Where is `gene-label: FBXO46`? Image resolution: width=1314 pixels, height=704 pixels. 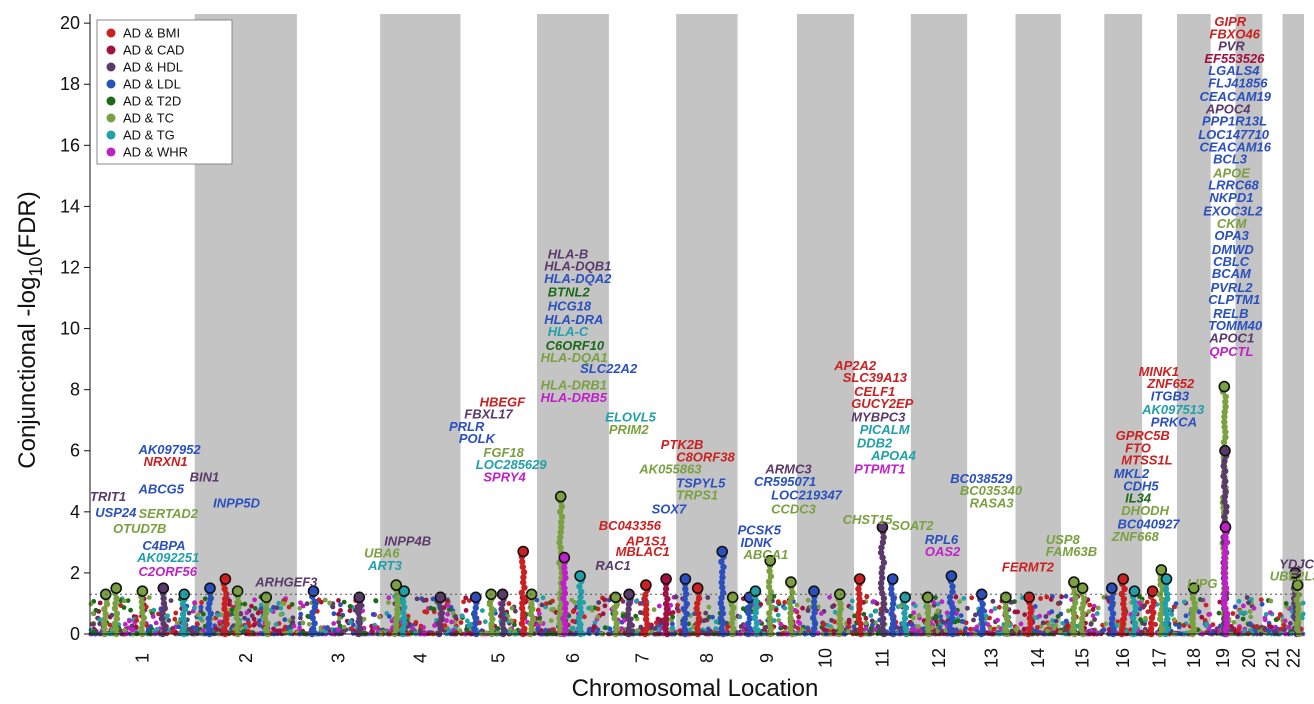
gene-label: FBXO46 is located at coordinates (1234, 33).